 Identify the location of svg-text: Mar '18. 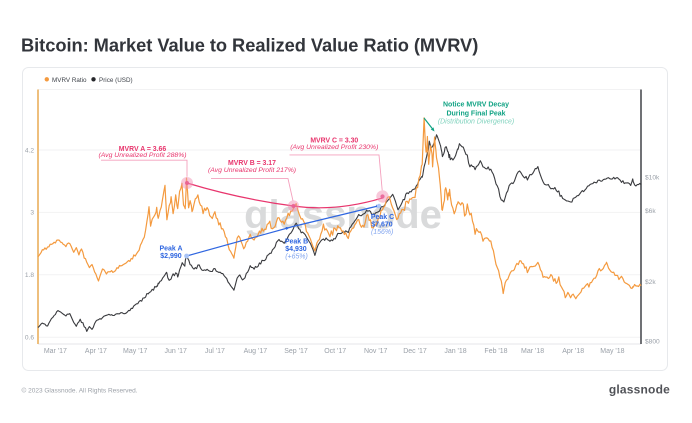
(532, 351).